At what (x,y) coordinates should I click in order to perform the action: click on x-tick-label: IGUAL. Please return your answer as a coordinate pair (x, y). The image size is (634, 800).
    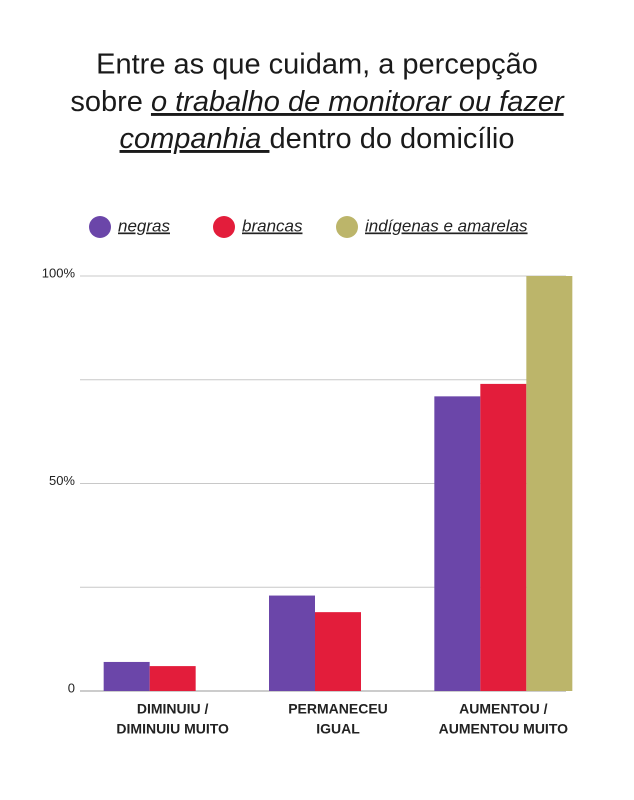
    Looking at the image, I should click on (338, 729).